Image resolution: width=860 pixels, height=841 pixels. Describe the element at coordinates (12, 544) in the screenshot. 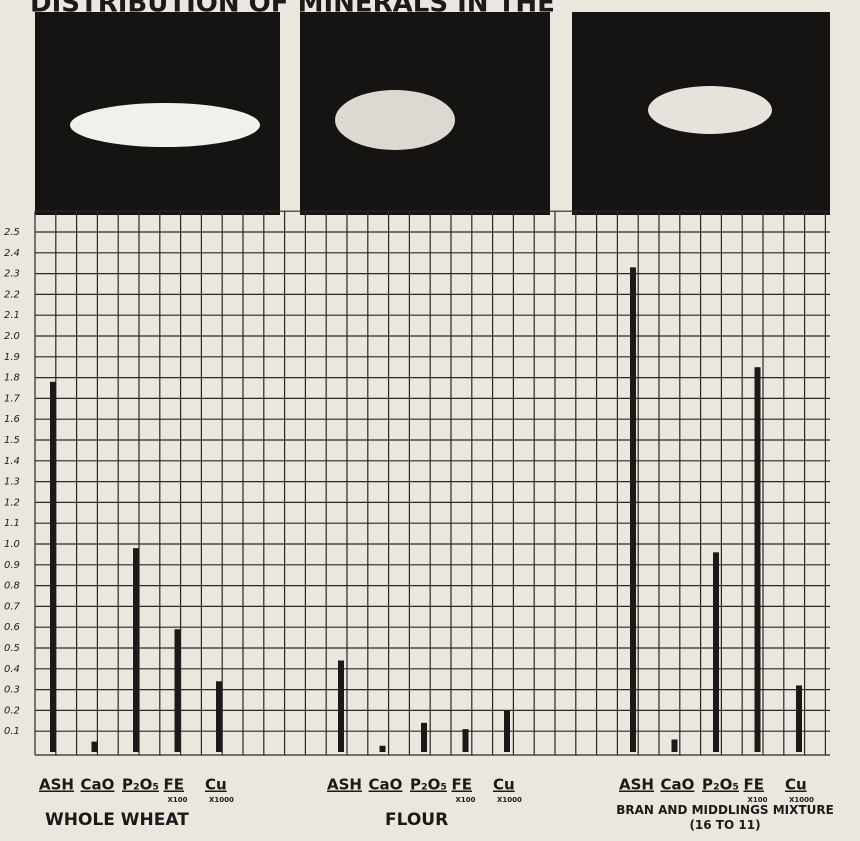

I see `y-tick-label: 1.0` at that location.